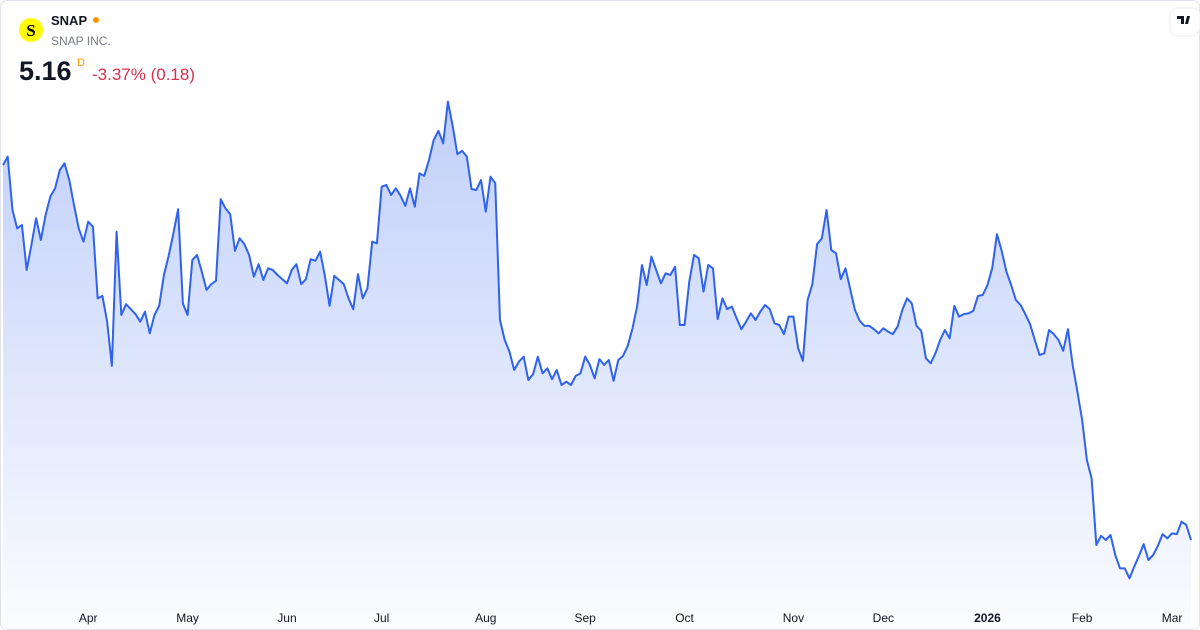 This screenshot has width=1200, height=630. Describe the element at coordinates (987, 618) in the screenshot. I see `x-tick-label: 2026` at that location.